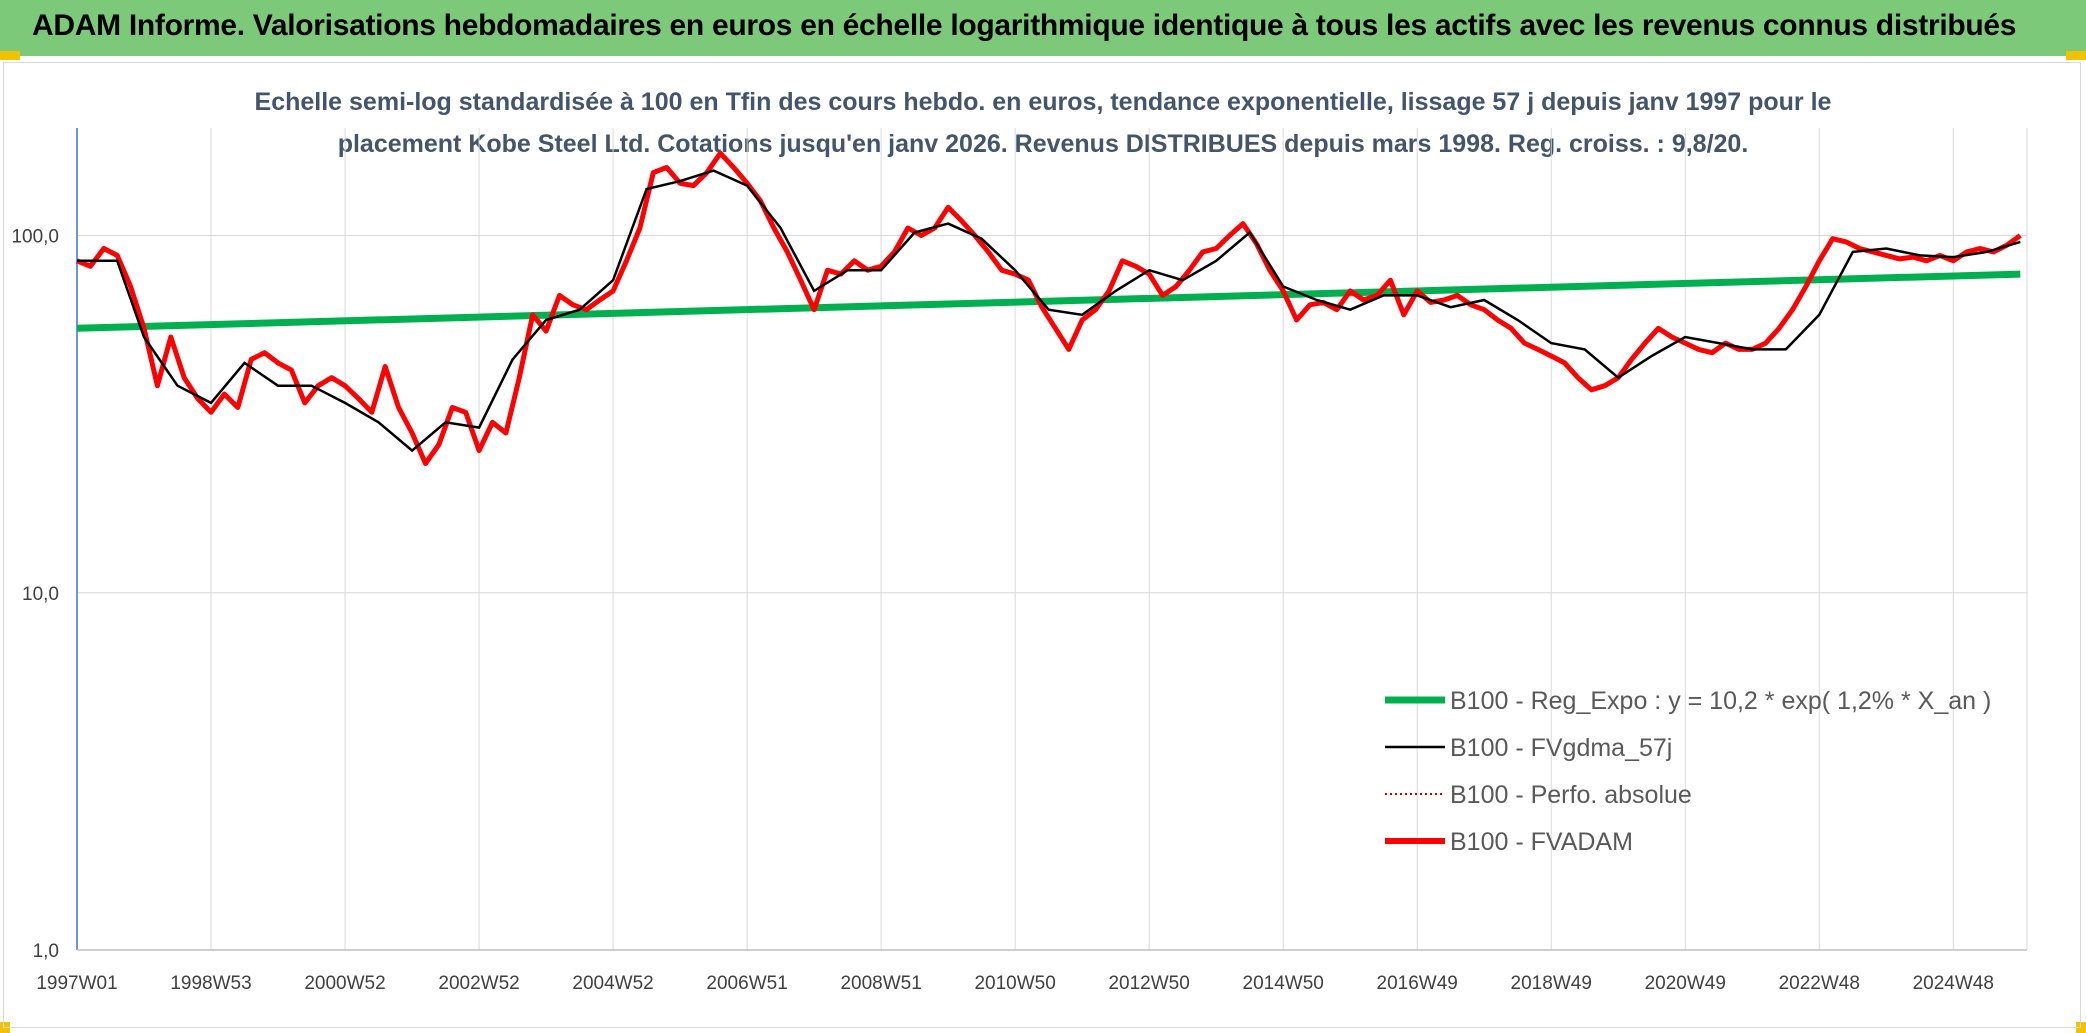 This screenshot has width=2086, height=1033. I want to click on corner-marker-bottom-right, so click(2081, 1027).